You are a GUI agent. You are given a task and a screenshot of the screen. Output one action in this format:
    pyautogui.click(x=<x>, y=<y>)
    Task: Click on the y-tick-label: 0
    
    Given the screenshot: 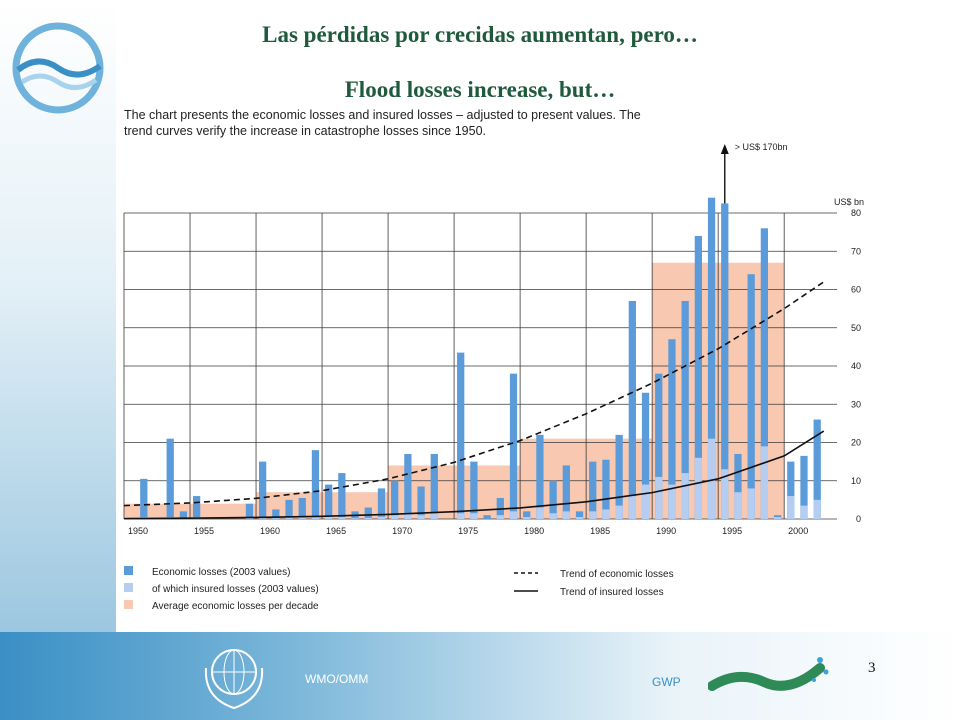 What is the action you would take?
    pyautogui.click(x=858, y=519)
    